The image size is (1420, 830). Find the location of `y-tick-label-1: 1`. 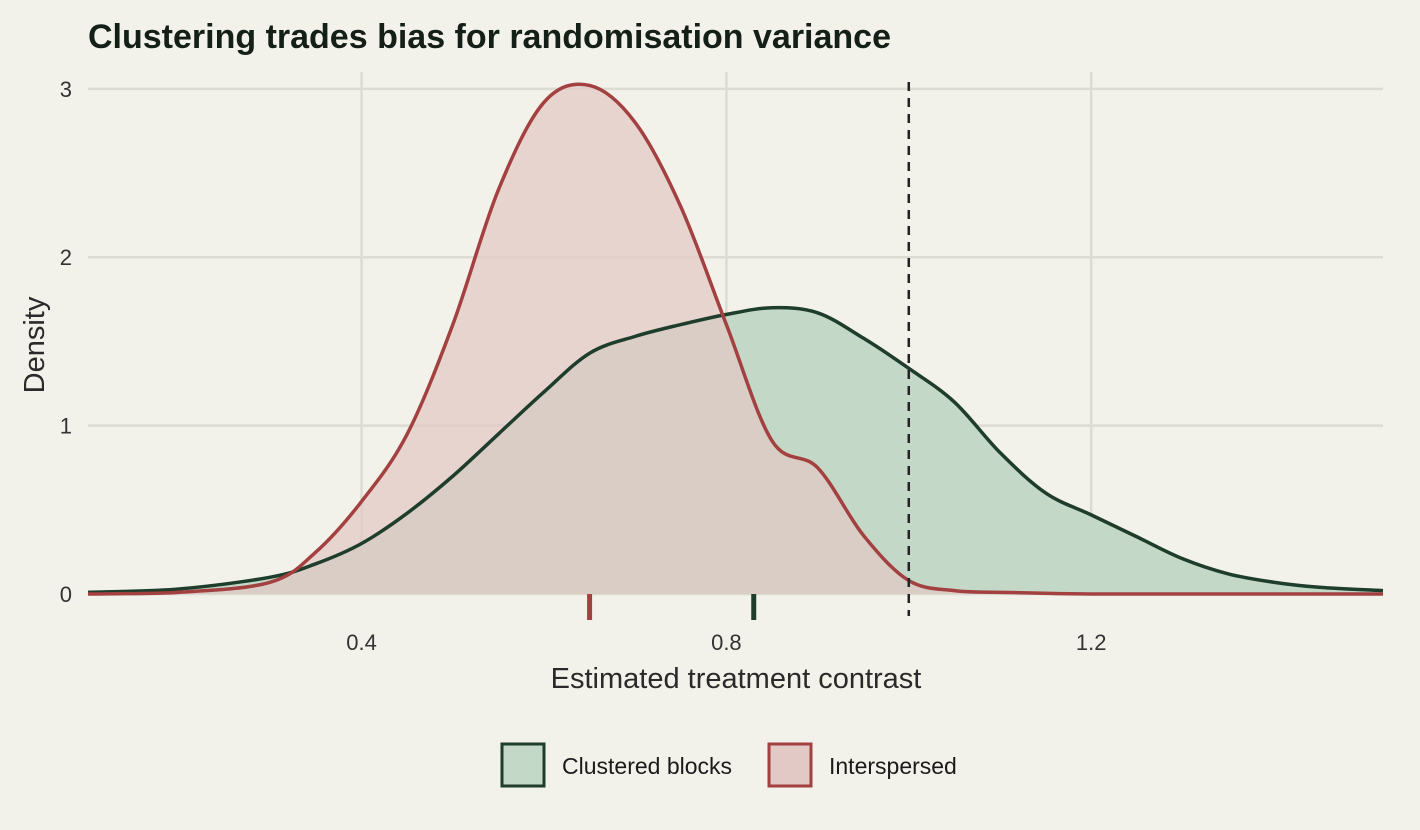

y-tick-label-1: 1 is located at coordinates (66, 426).